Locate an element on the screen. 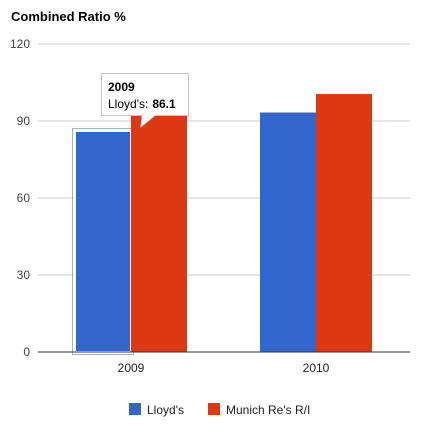  tooltip-box is located at coordinates (145, 101).